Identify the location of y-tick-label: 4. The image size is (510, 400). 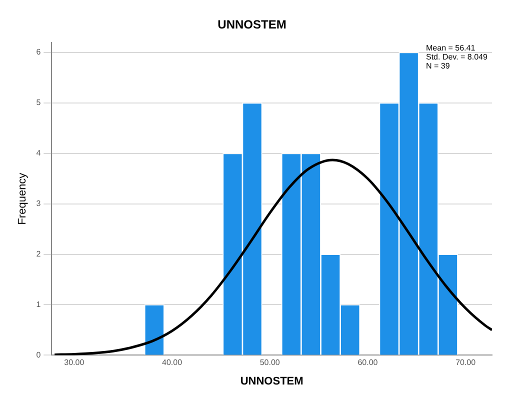
(39, 153).